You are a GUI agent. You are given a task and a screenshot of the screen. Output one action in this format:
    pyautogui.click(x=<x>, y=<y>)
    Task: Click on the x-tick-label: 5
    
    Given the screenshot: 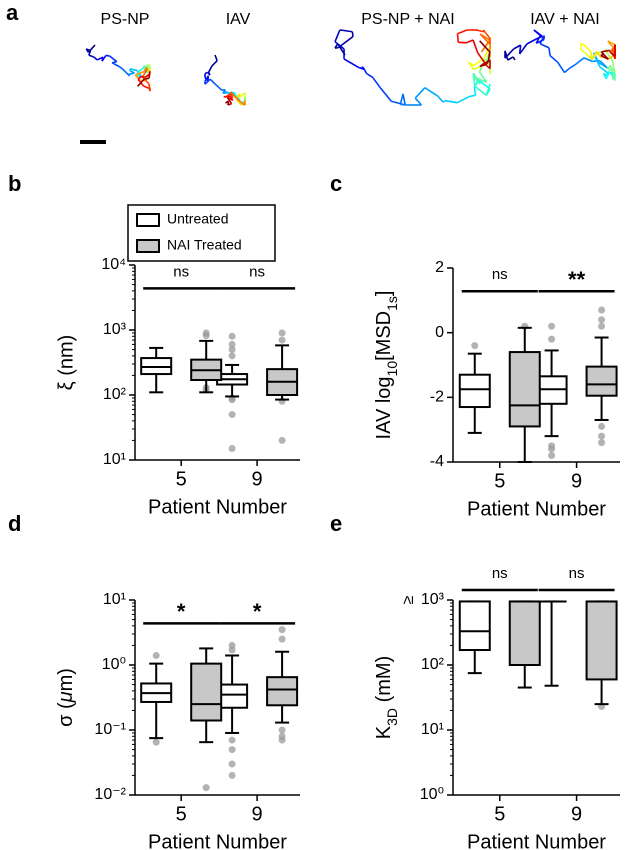 What is the action you would take?
    pyautogui.click(x=181, y=814)
    